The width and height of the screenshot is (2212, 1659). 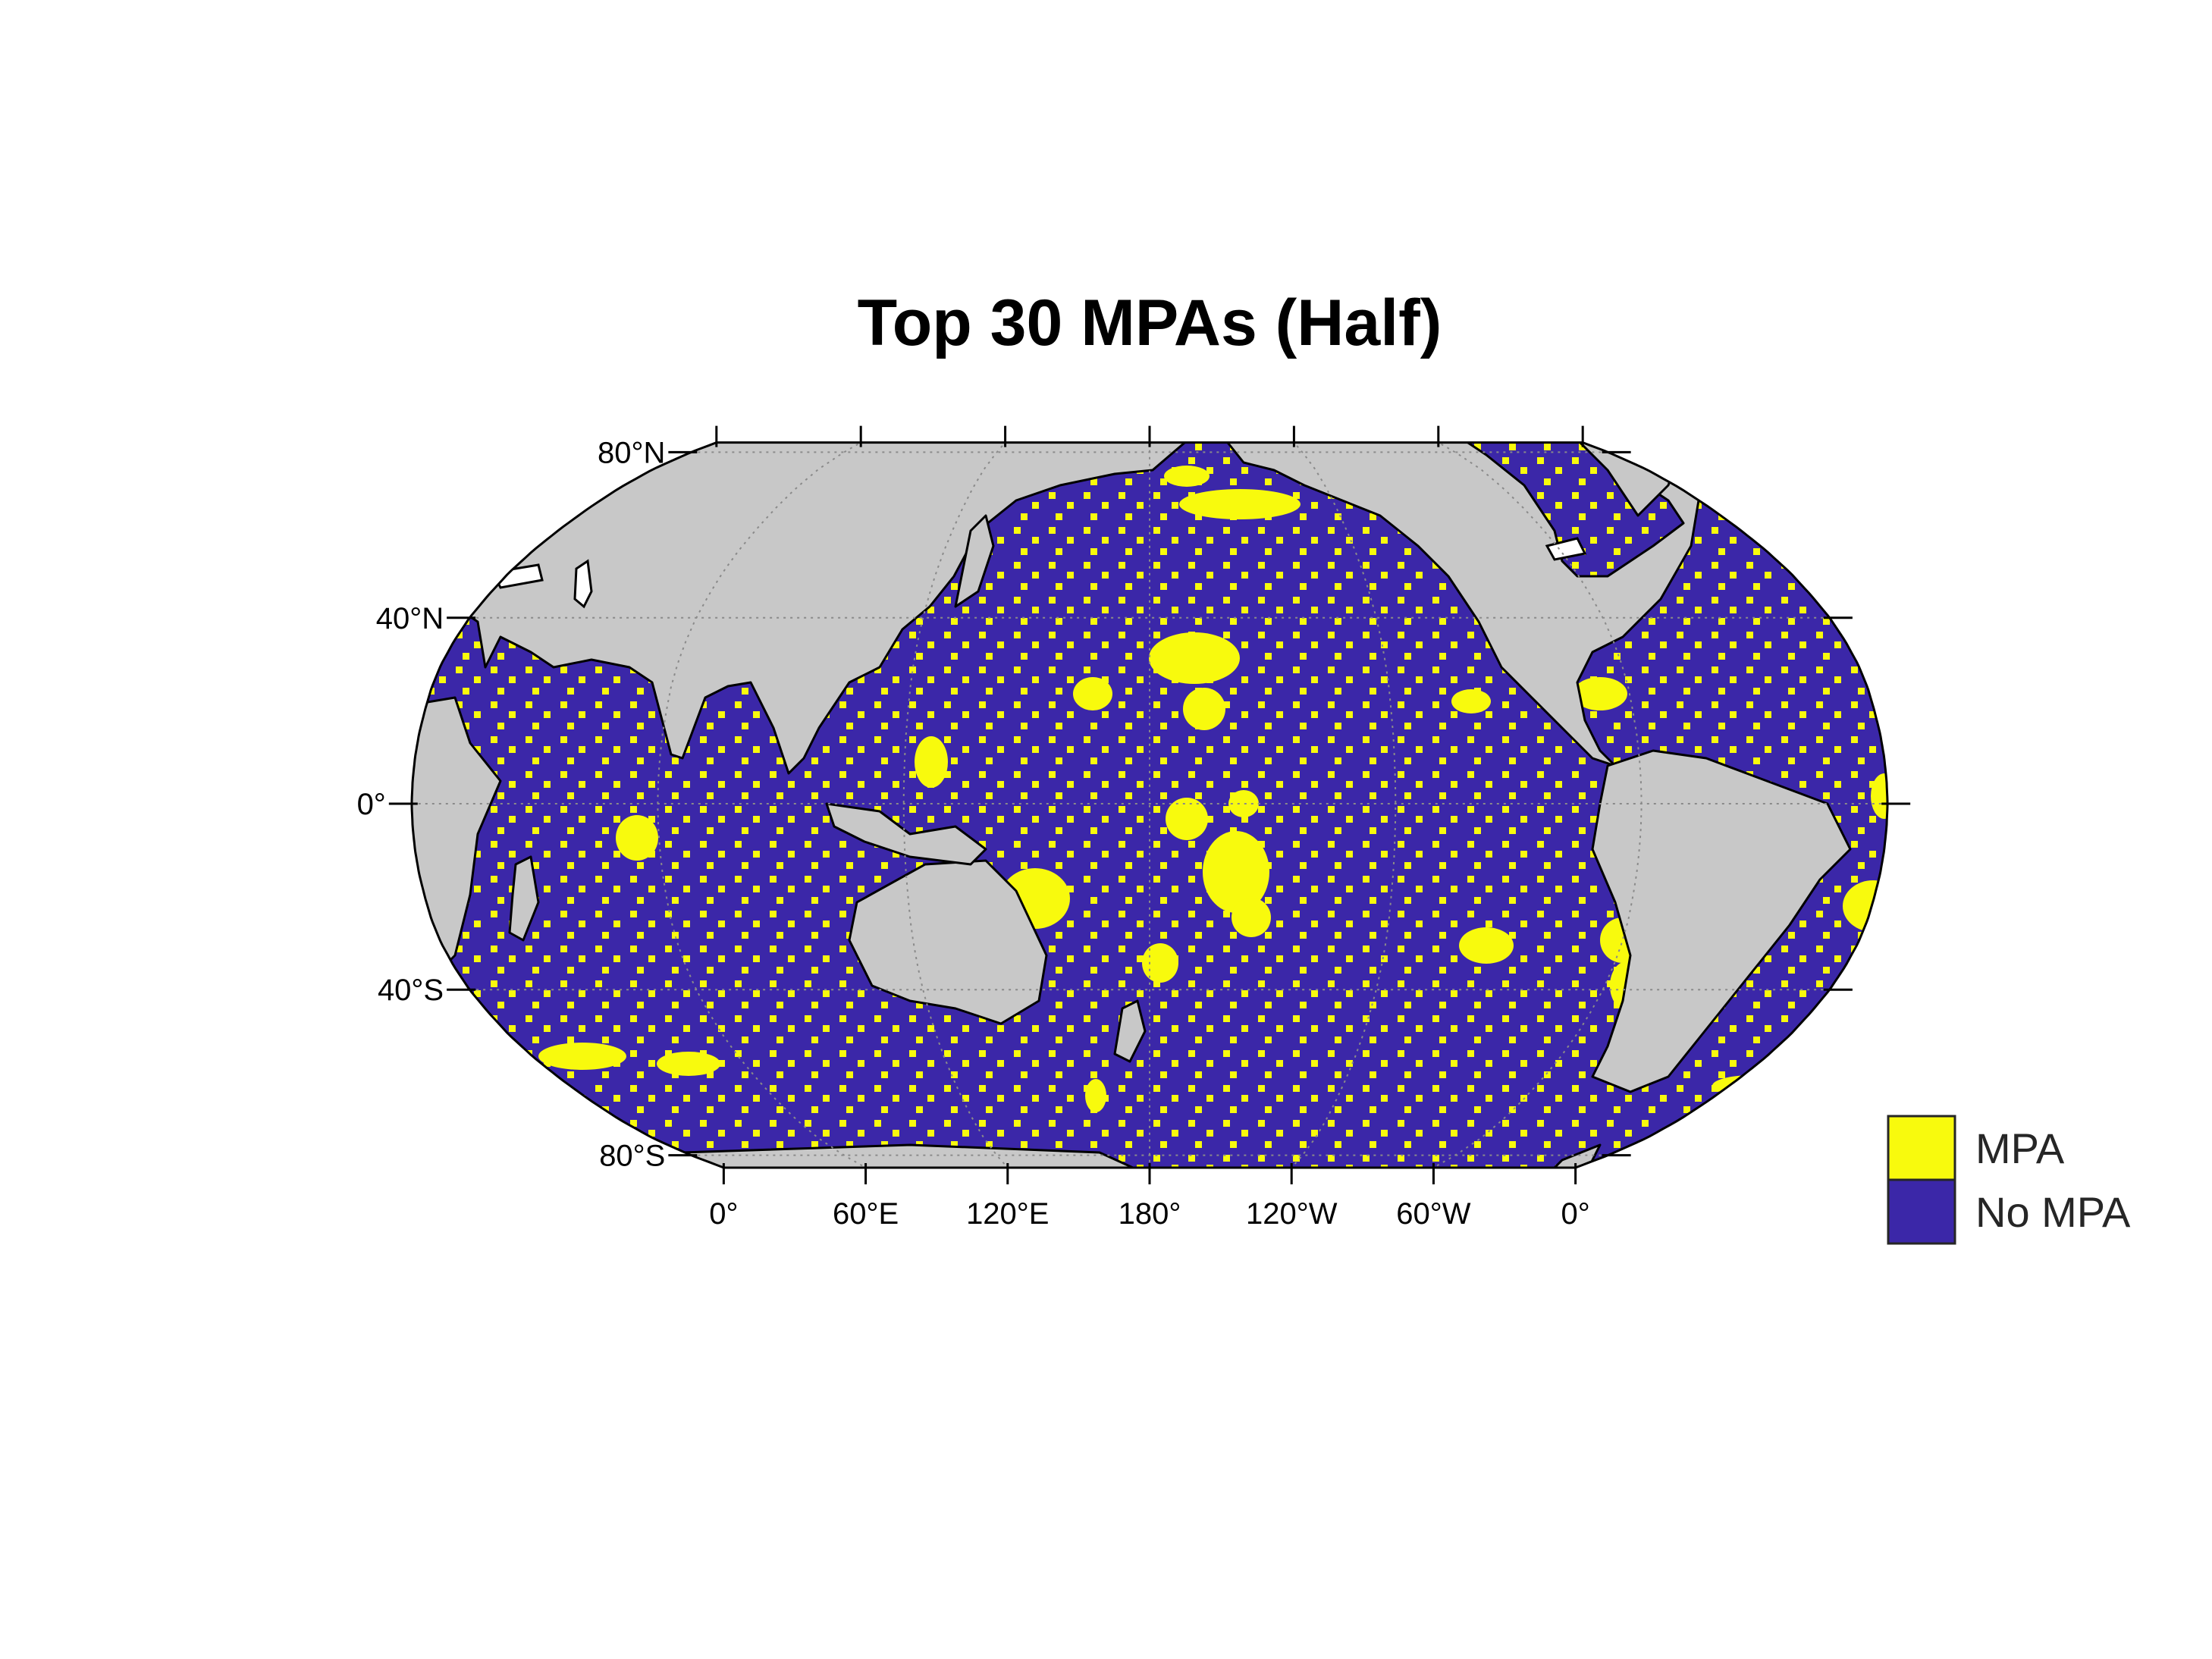 I want to click on lake-great-lakes, so click(x=1566, y=549).